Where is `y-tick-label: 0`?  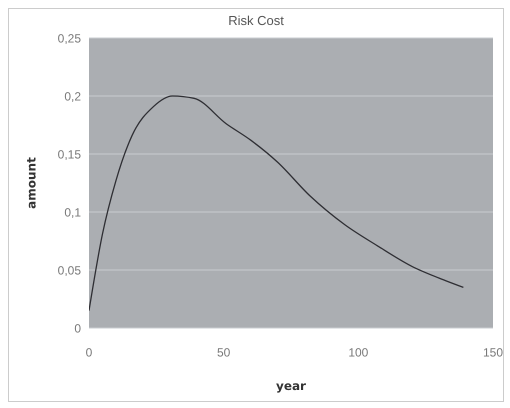 y-tick-label: 0 is located at coordinates (78, 328).